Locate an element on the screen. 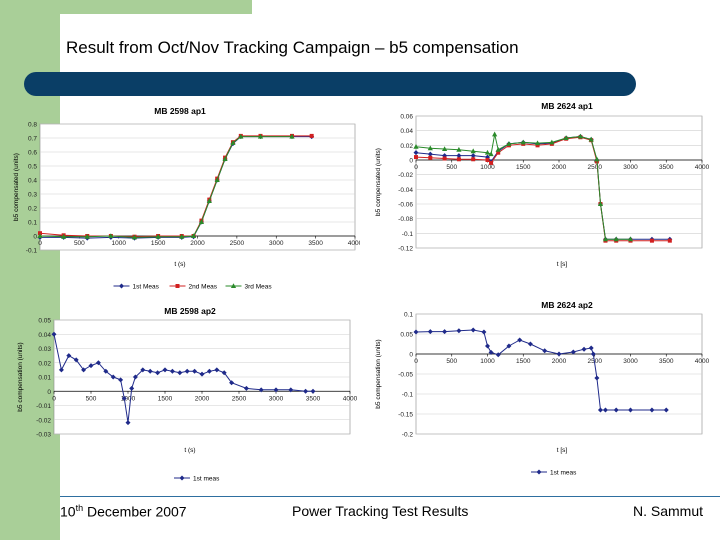  y-tick-label: 0.4 is located at coordinates (32, 181).